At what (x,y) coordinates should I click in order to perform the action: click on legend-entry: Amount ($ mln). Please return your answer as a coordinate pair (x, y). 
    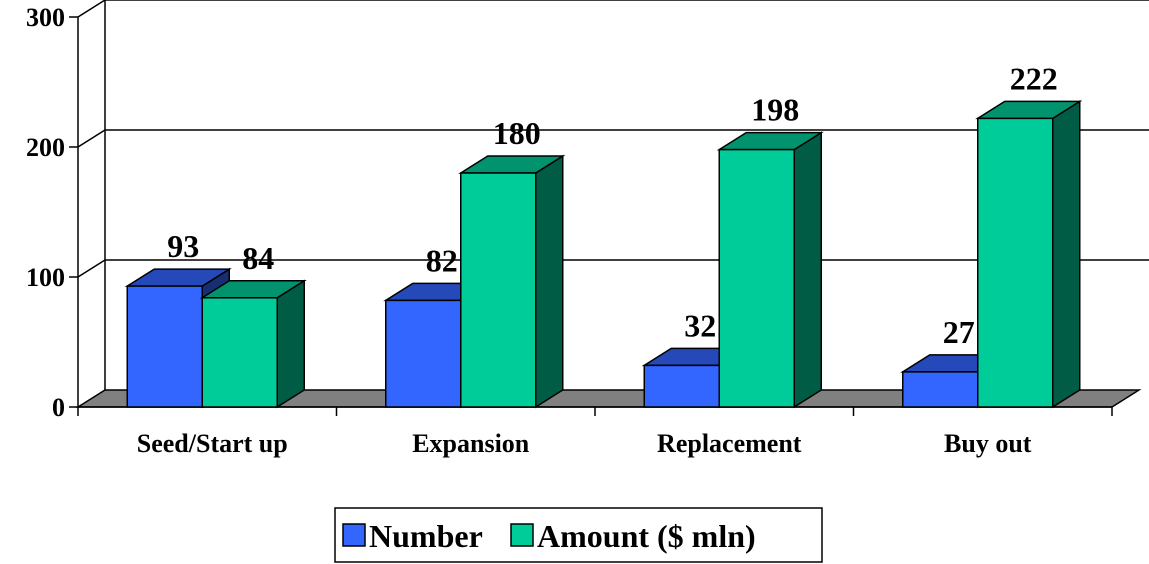
    Looking at the image, I should click on (646, 536).